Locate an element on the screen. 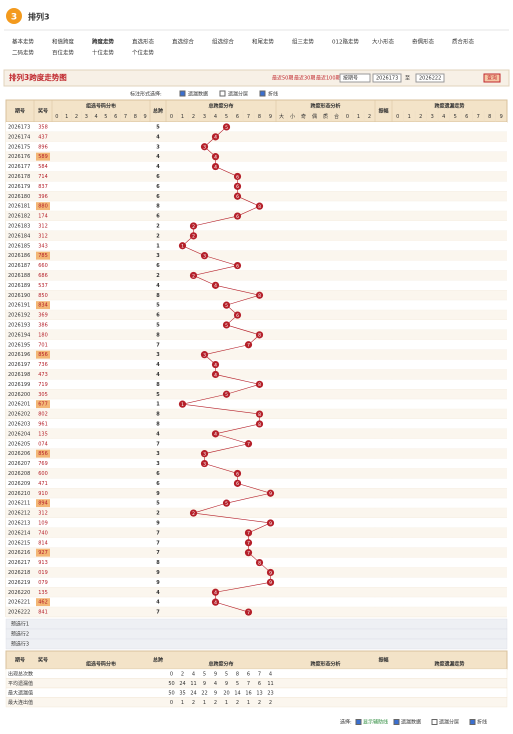 This screenshot has width=513, height=734. button is located at coordinates (492, 78).